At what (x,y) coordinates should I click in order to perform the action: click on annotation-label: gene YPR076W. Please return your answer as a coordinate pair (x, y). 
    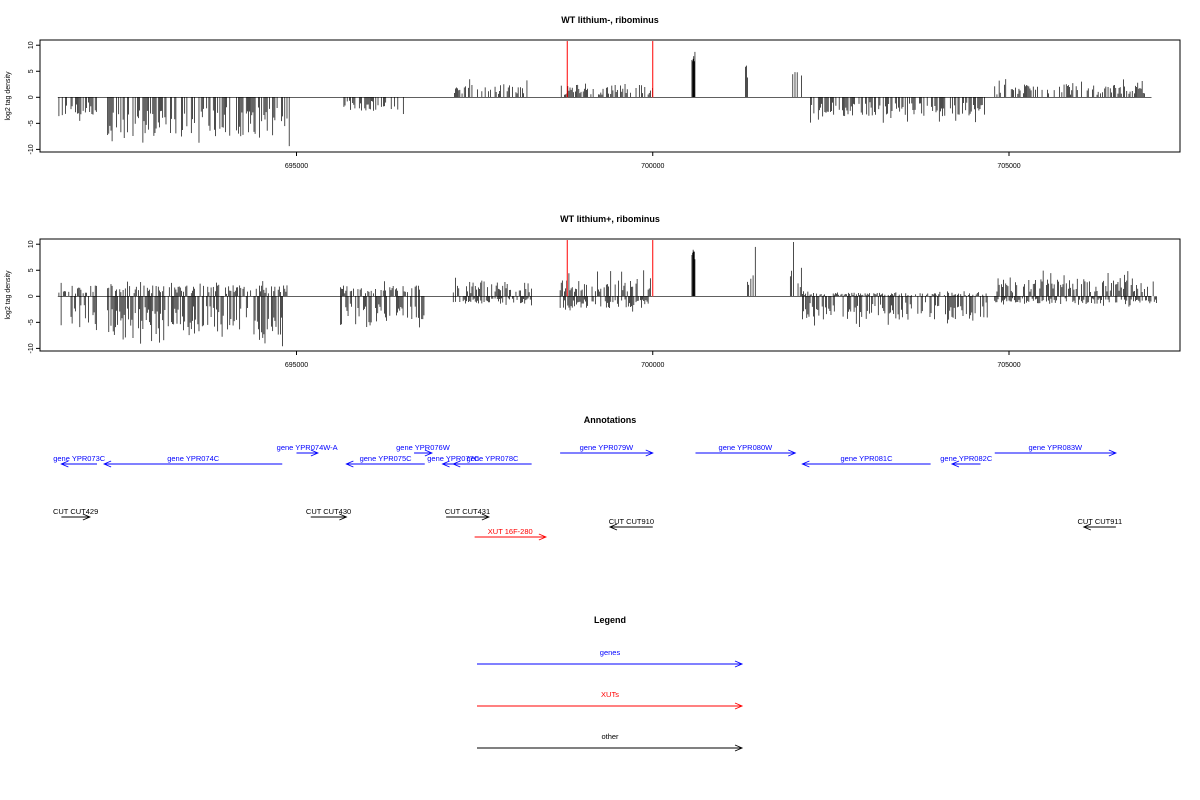
    Looking at the image, I should click on (423, 447).